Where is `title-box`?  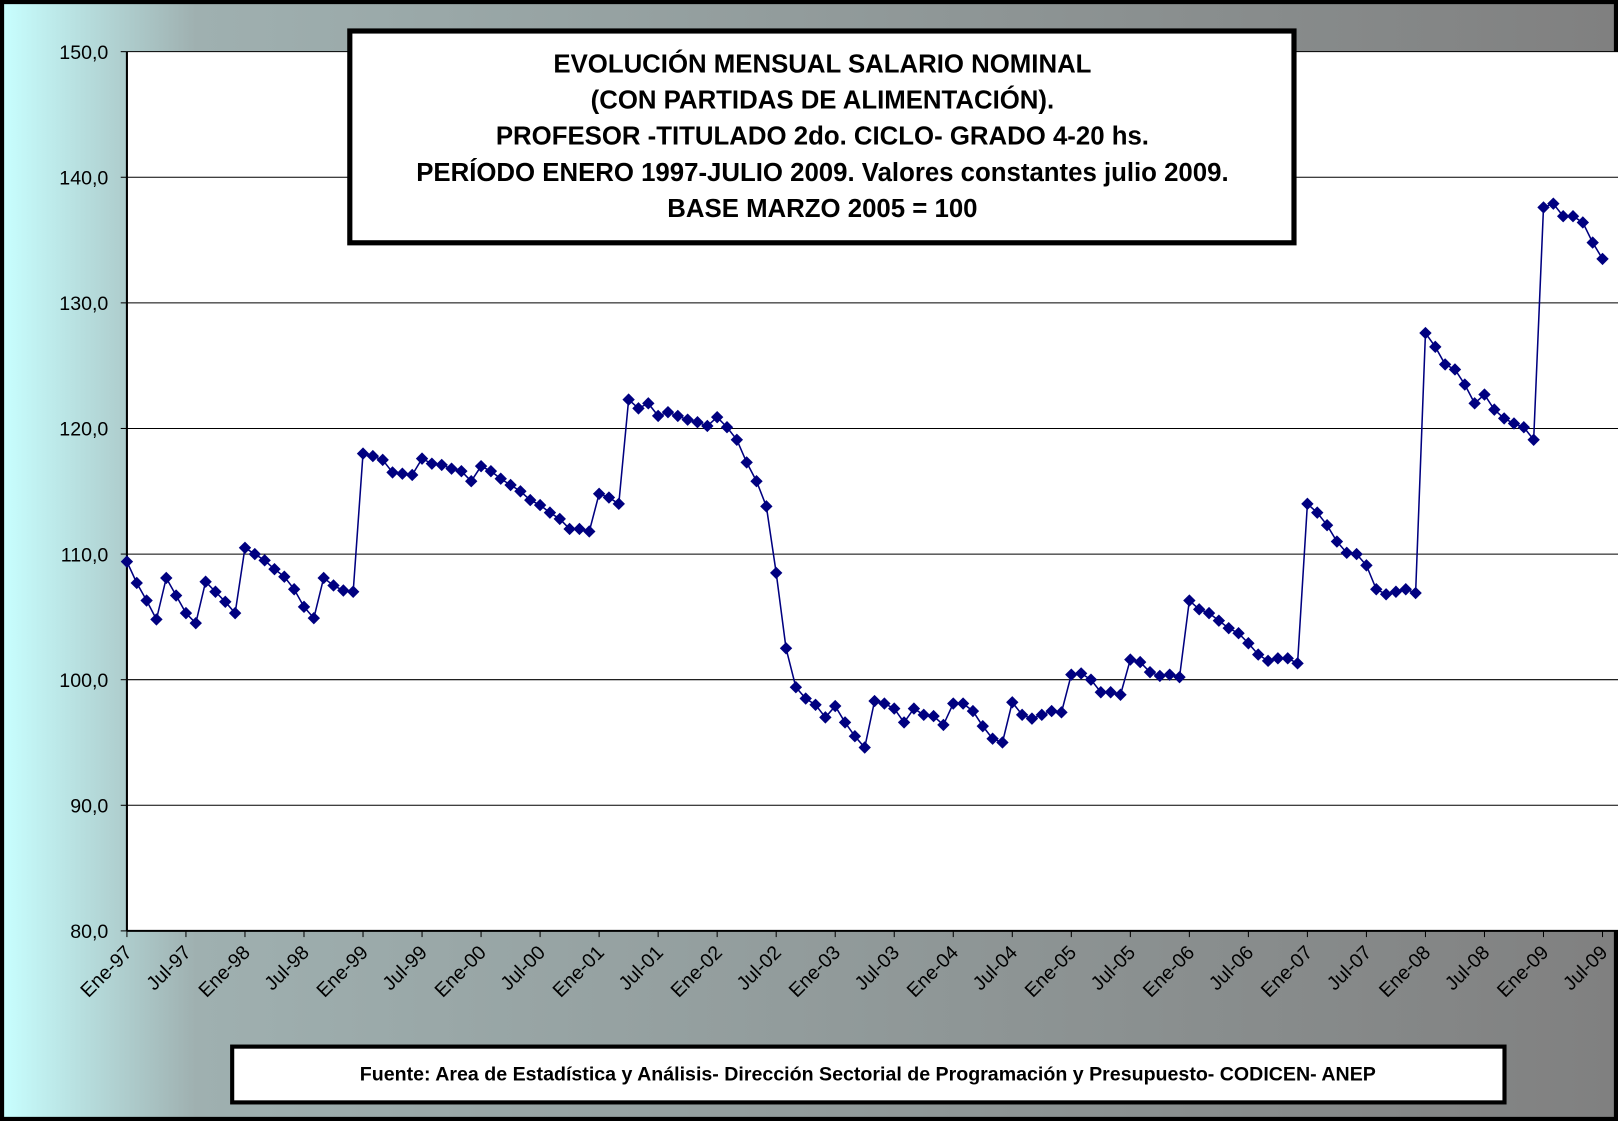
title-box is located at coordinates (822, 137).